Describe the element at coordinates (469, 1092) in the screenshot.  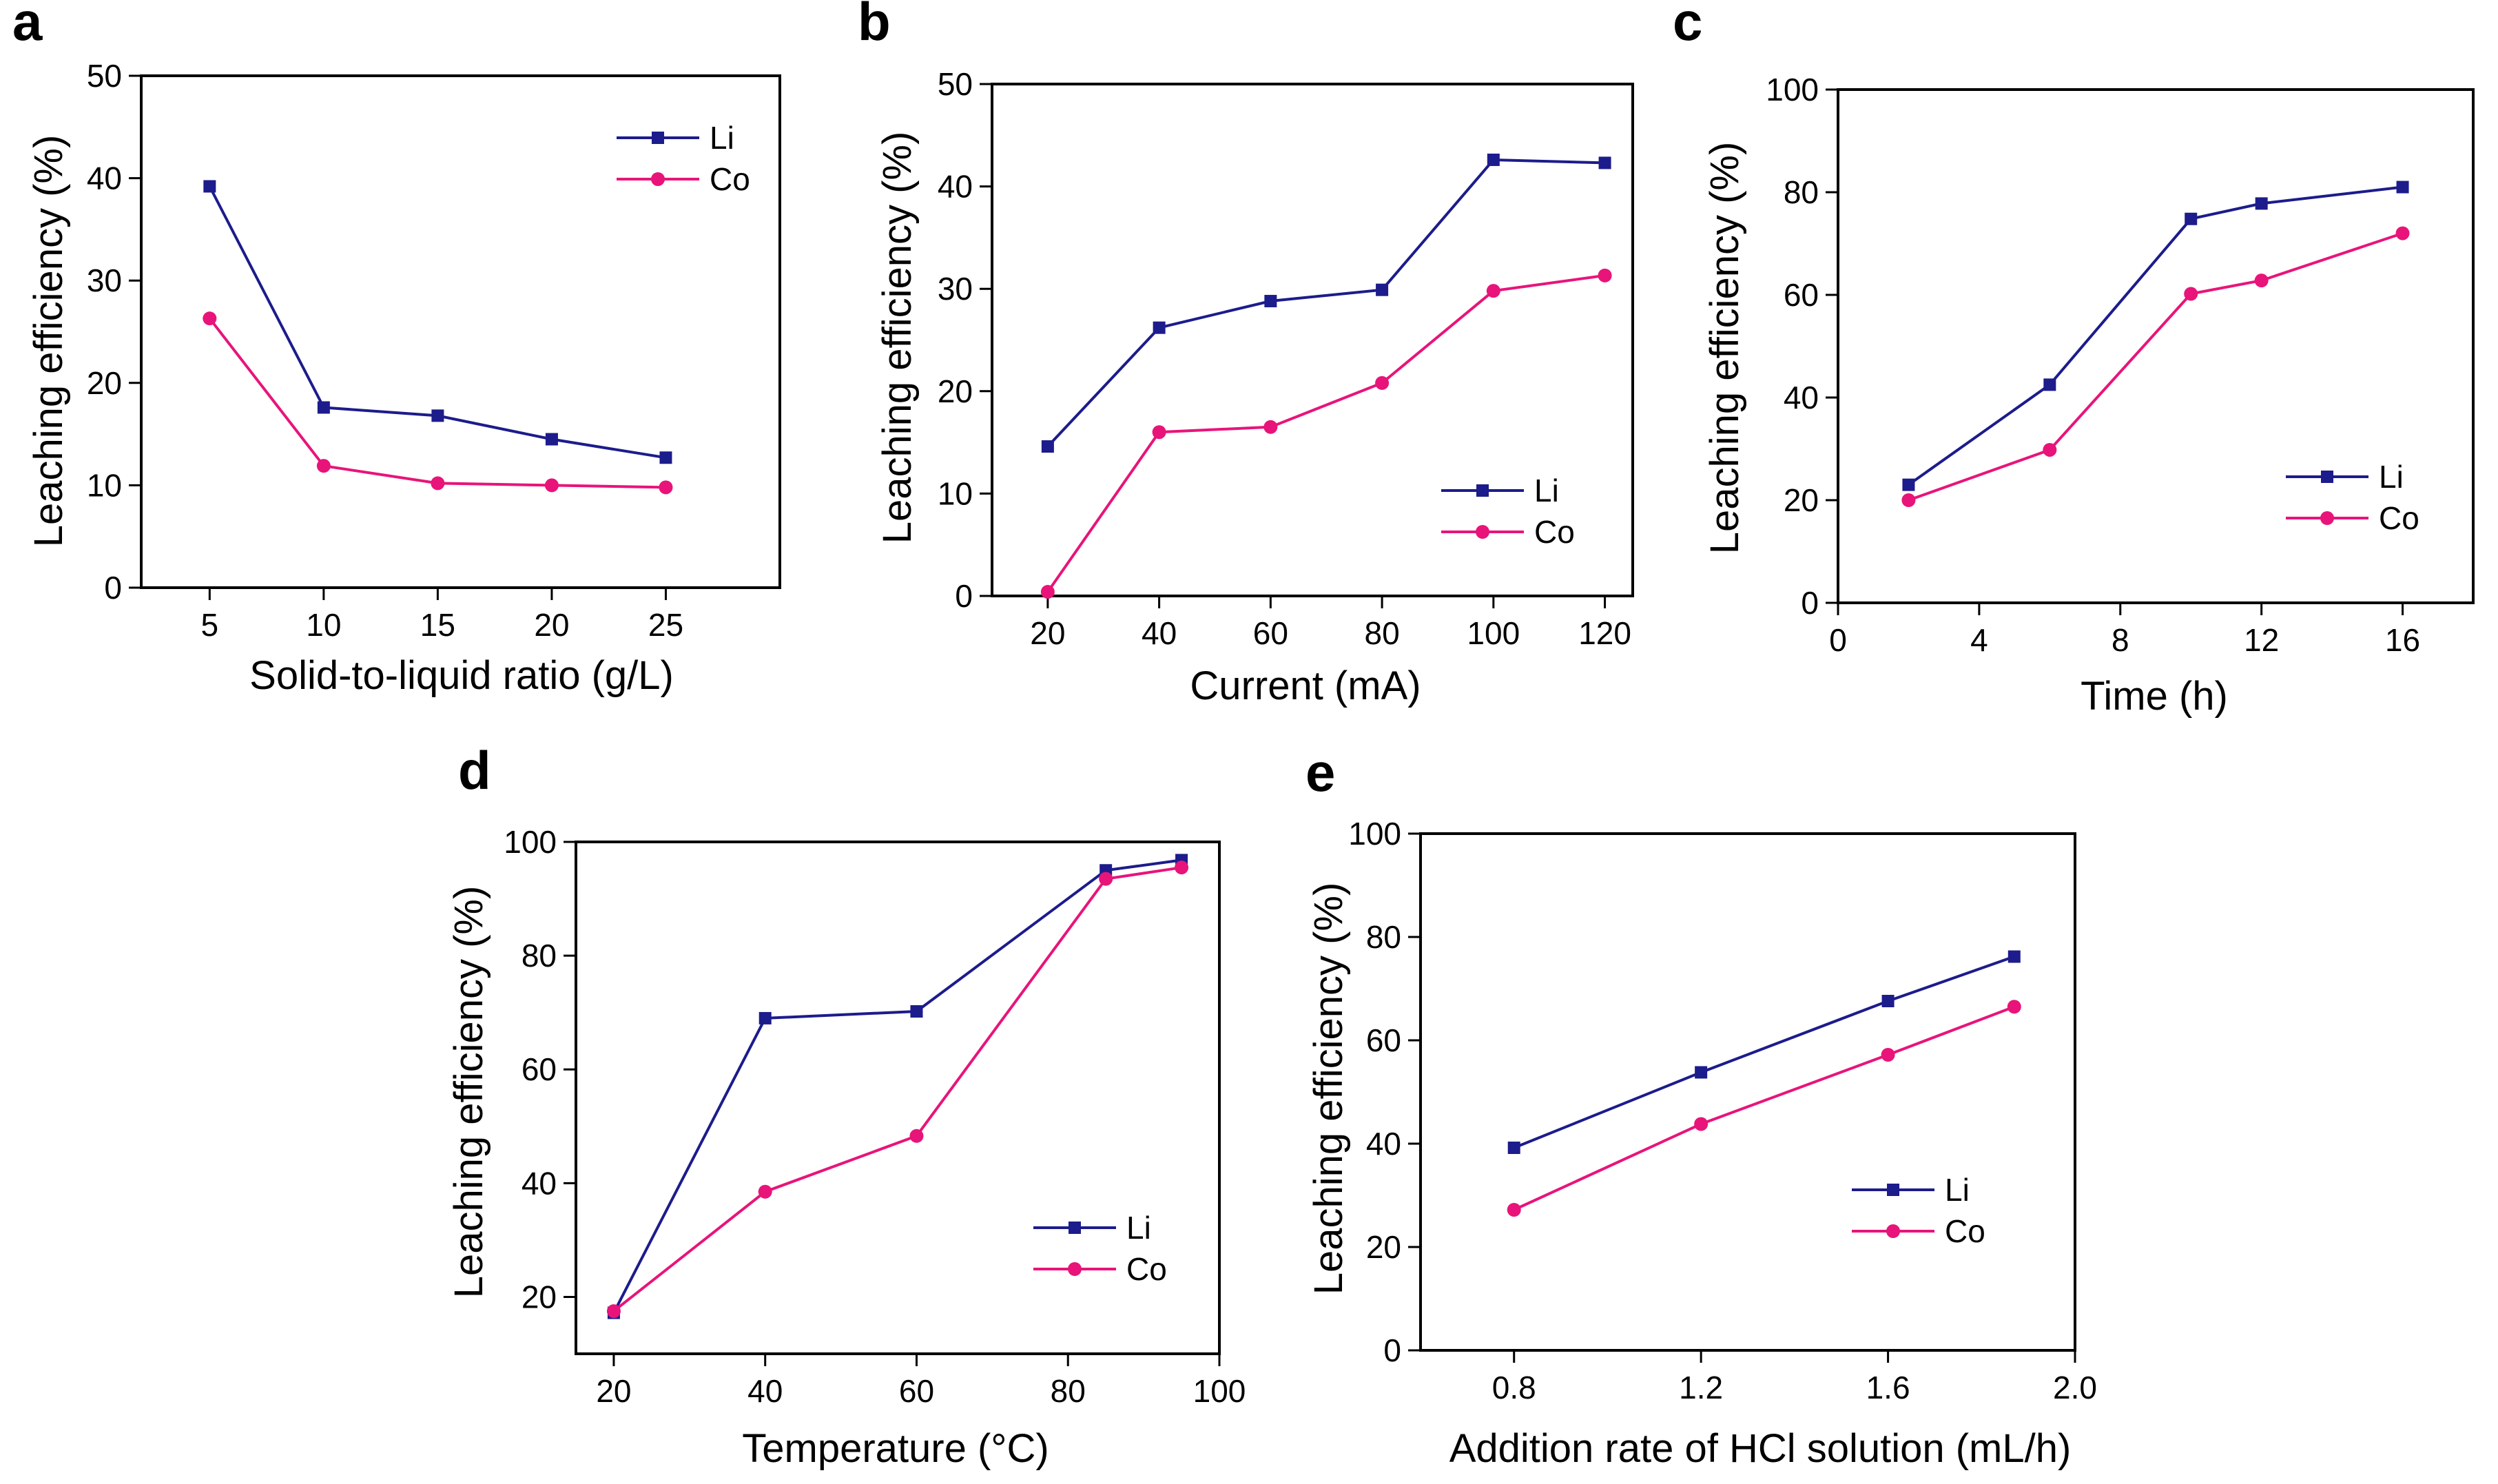
I see `y-axis-title-d: Leaching efficiency (%)` at that location.